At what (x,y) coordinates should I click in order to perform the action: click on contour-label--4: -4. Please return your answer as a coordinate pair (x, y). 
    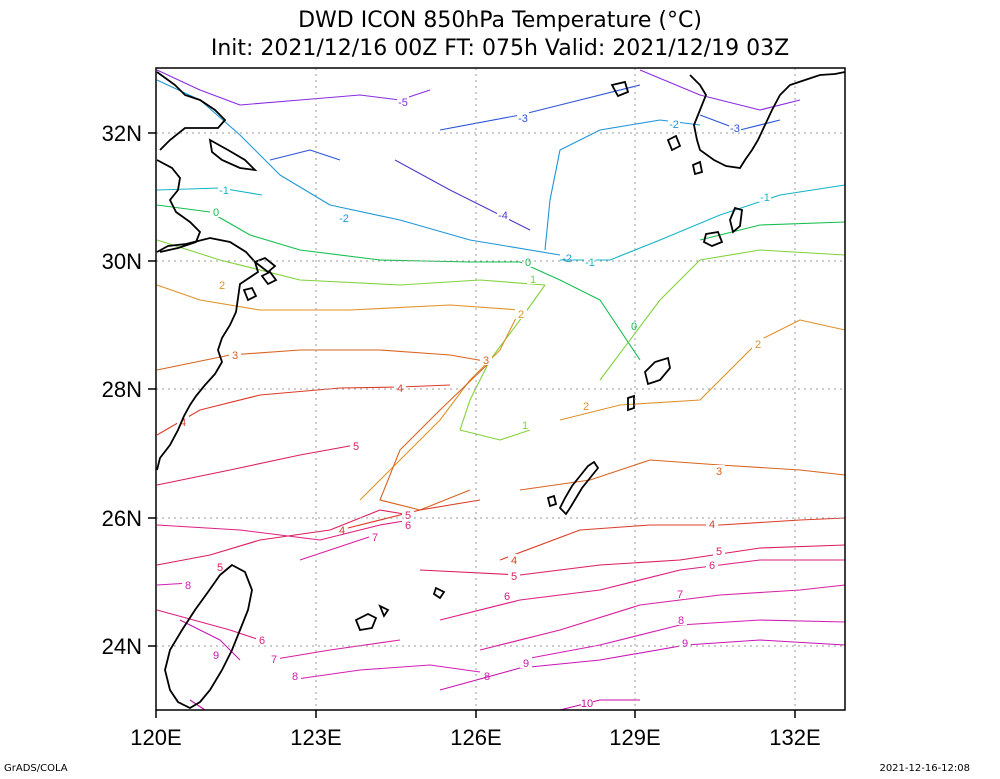
    Looking at the image, I should click on (503, 216).